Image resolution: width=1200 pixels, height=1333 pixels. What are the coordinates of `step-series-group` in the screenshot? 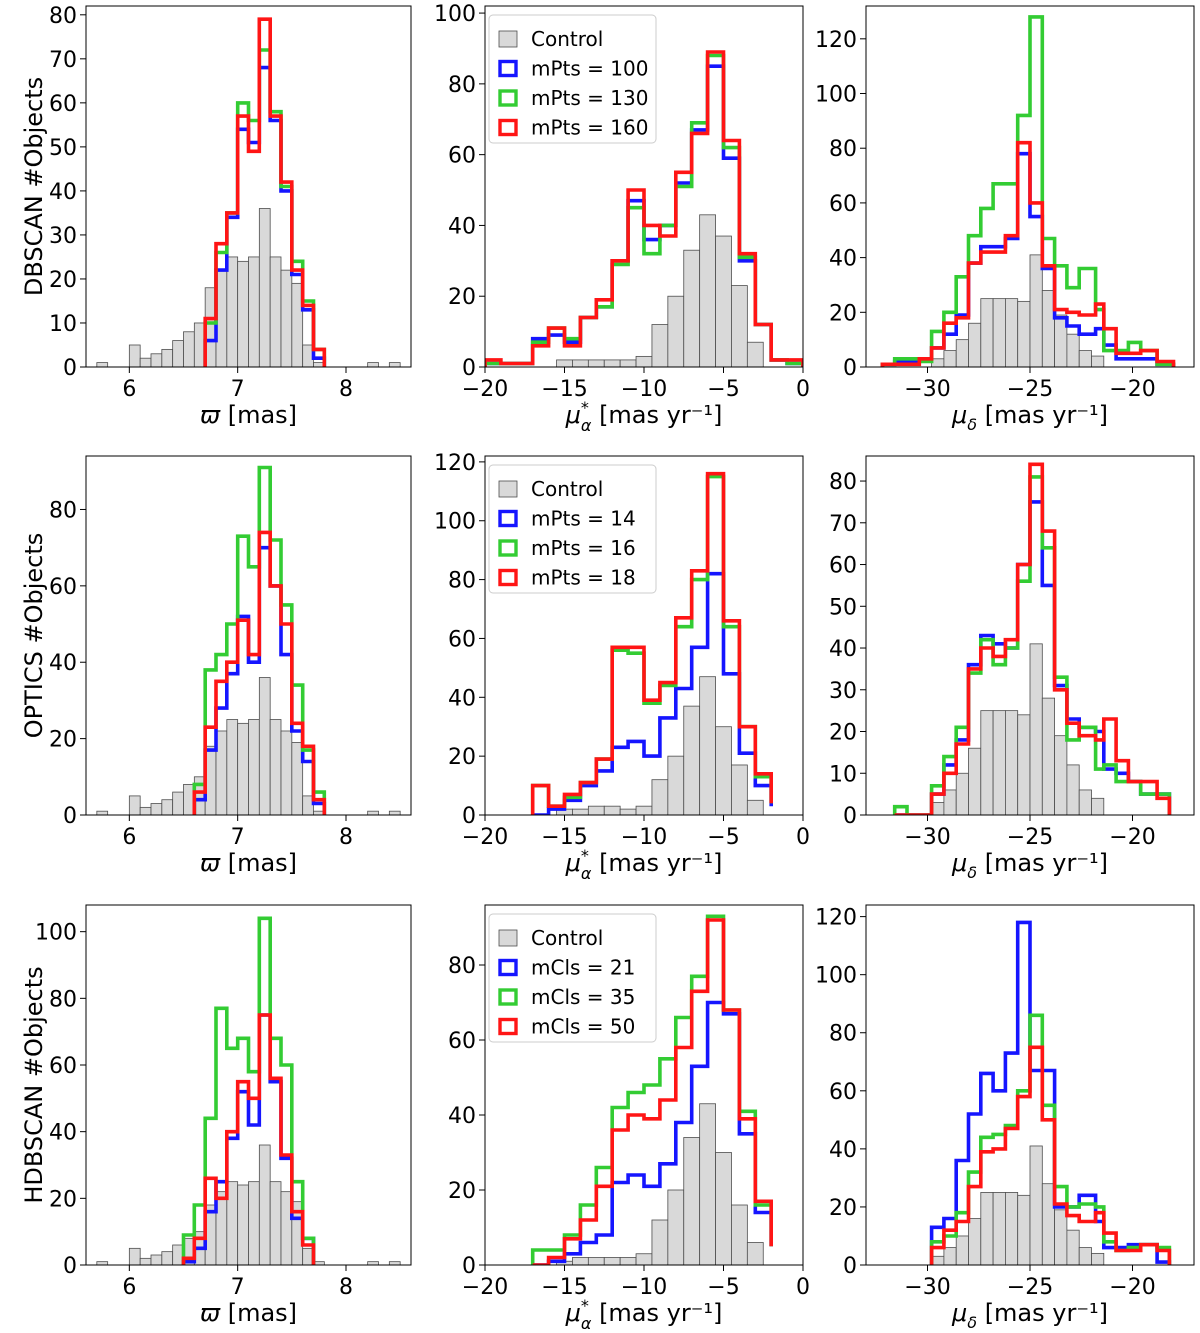 It's located at (651, 643).